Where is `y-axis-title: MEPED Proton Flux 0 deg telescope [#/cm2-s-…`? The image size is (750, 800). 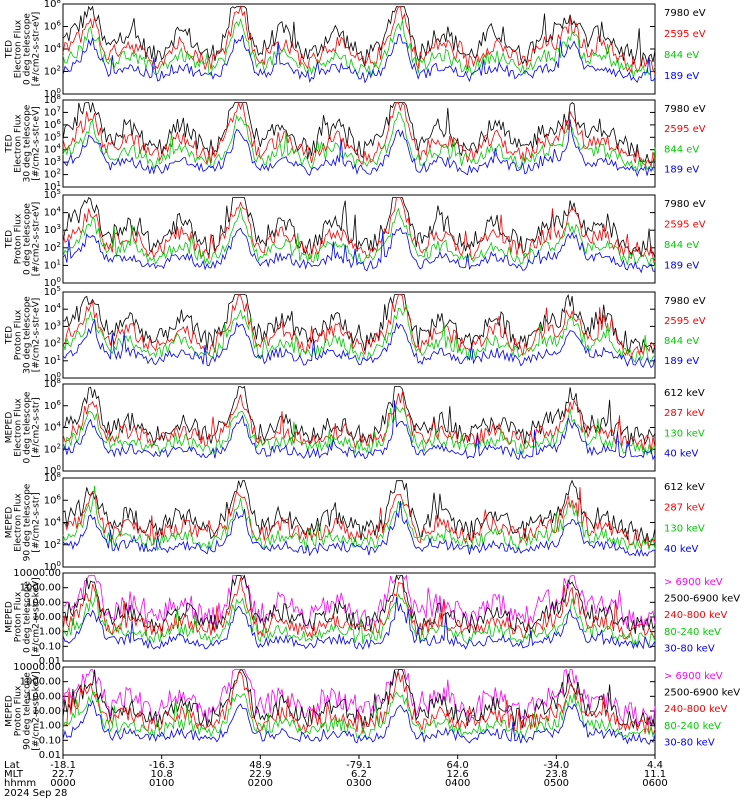
y-axis-title: MEPED Proton Flux 0 deg telescope [#/cm2-s-… is located at coordinates (23, 616).